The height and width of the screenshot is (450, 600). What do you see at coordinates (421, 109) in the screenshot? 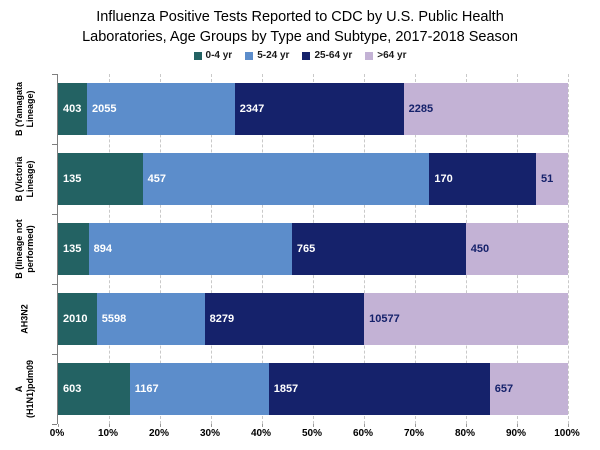
I see `data-label: 2285` at bounding box center [421, 109].